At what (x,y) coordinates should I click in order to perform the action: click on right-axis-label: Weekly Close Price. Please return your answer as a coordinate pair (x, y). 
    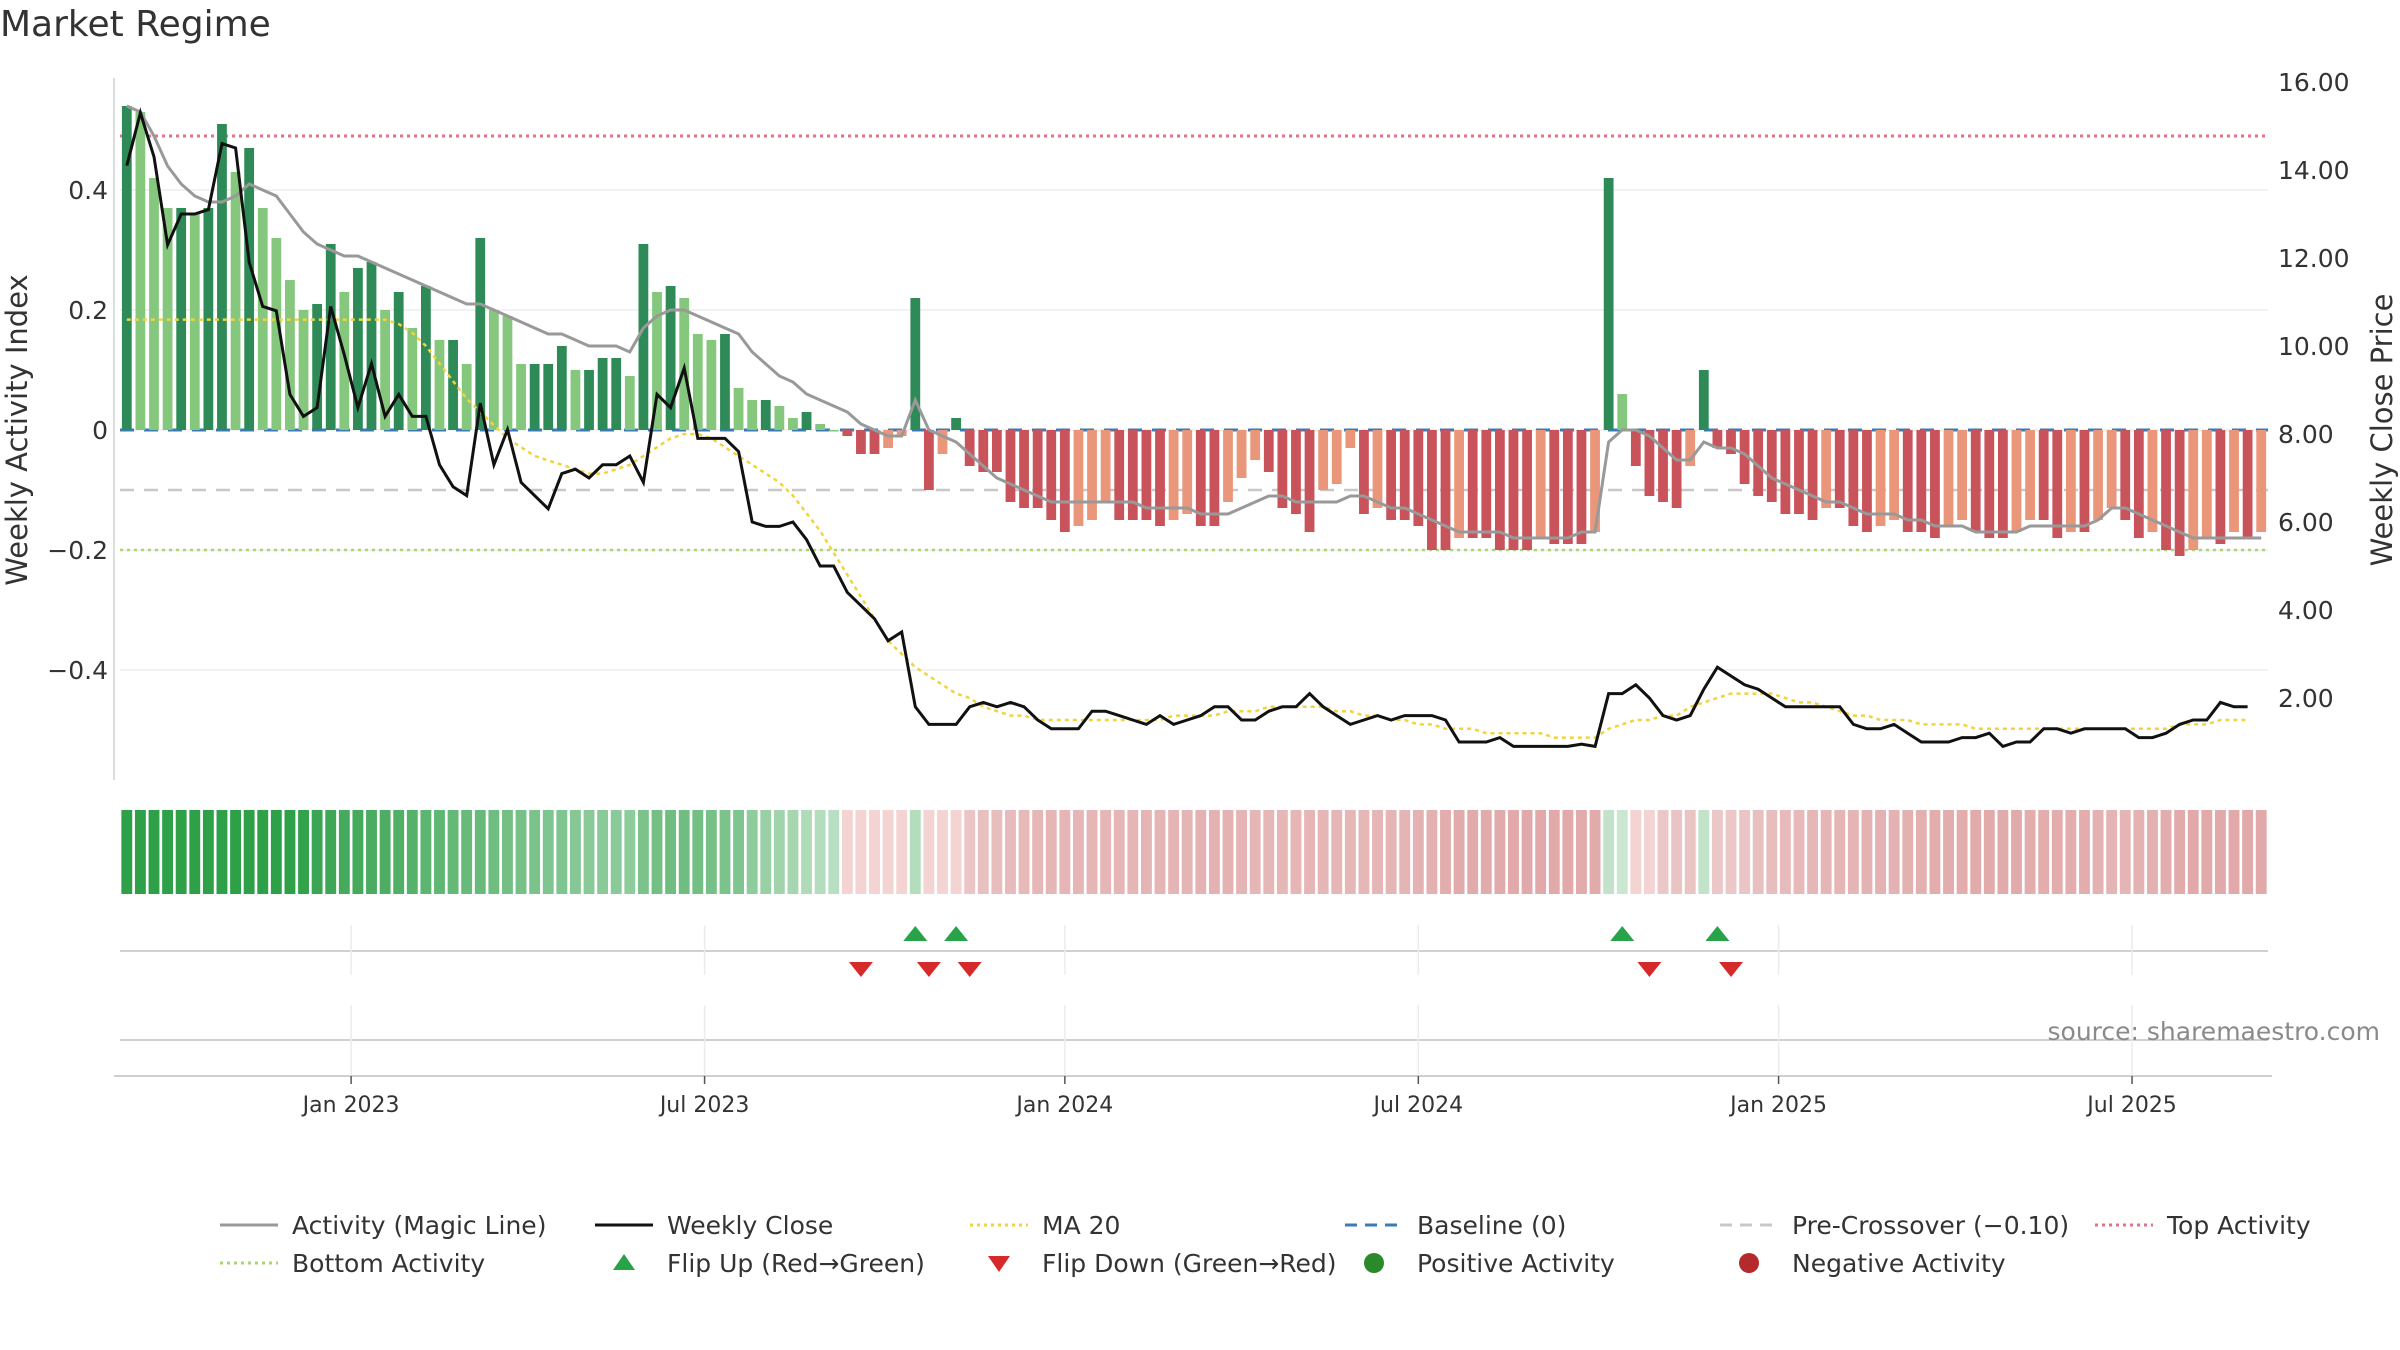
    Looking at the image, I should click on (2382, 430).